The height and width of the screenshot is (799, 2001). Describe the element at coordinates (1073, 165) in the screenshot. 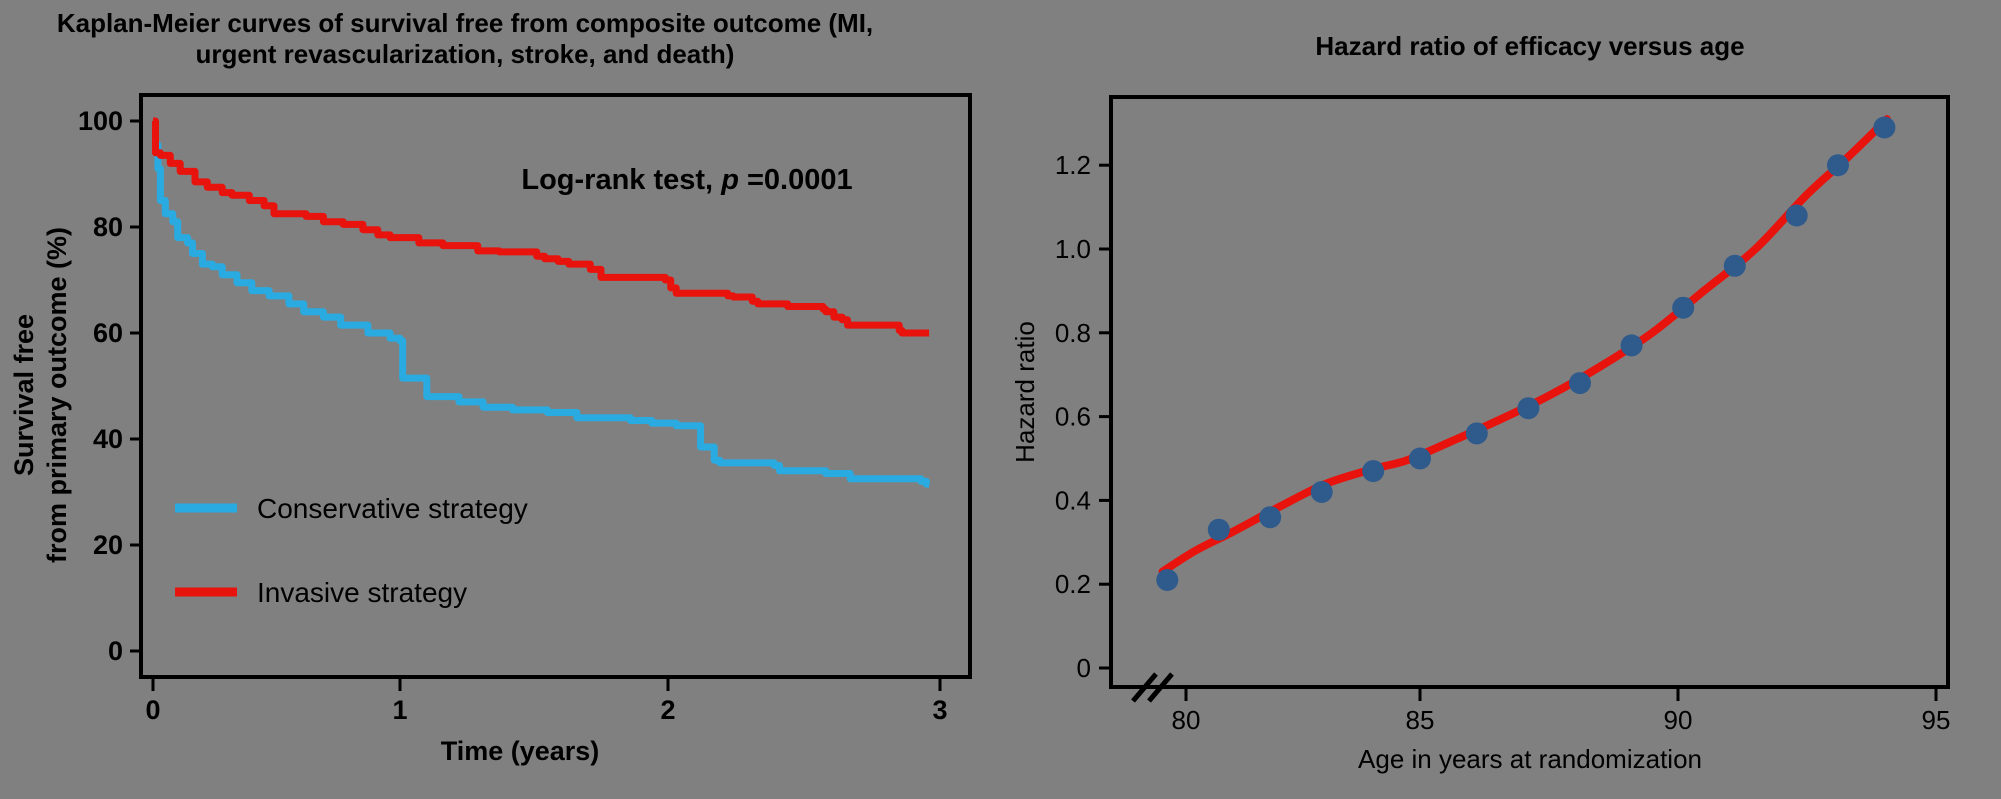

I see `hr-y-tick-label: 1.2` at that location.